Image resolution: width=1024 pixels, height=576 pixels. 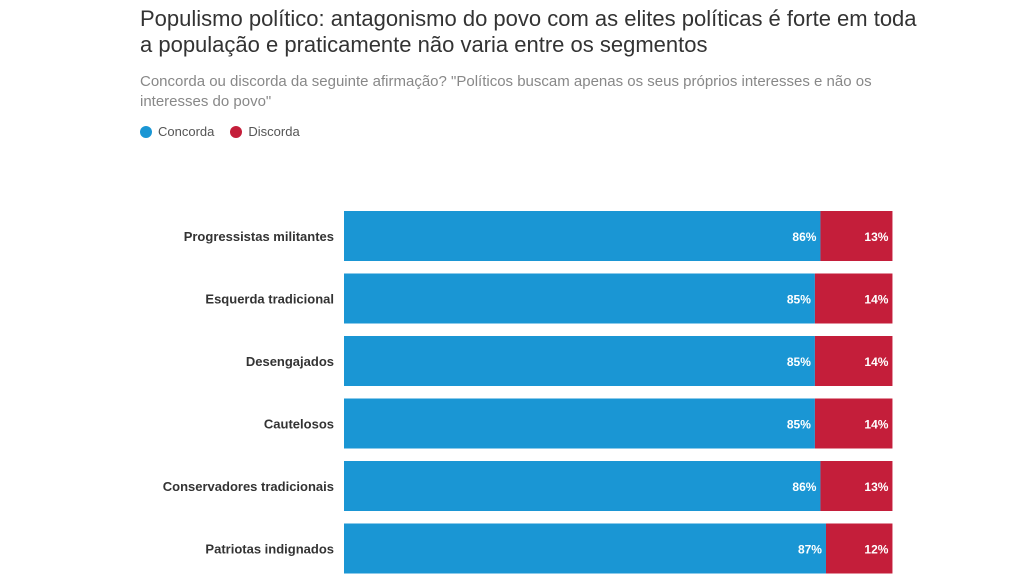 I want to click on legend-label-discorda: Discorda, so click(x=274, y=131).